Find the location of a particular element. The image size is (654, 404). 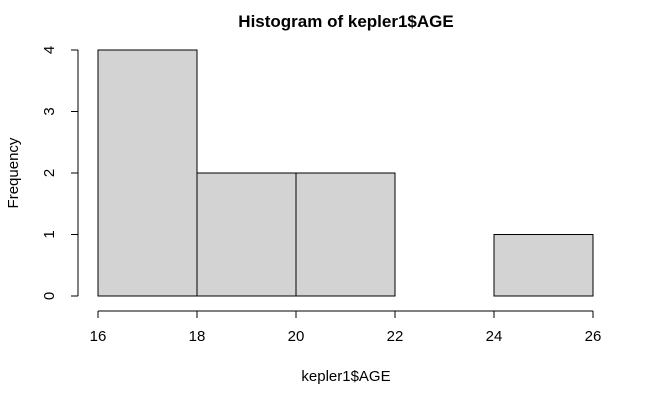

x-tick-label: 18 is located at coordinates (197, 336).